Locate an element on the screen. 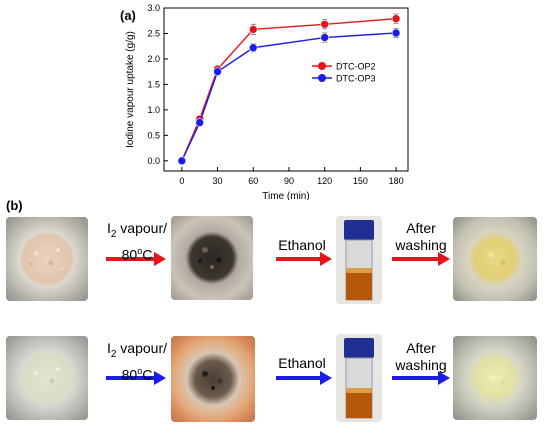 This screenshot has width=550, height=438. row2-label-ethanol: Ethanol is located at coordinates (302, 363).